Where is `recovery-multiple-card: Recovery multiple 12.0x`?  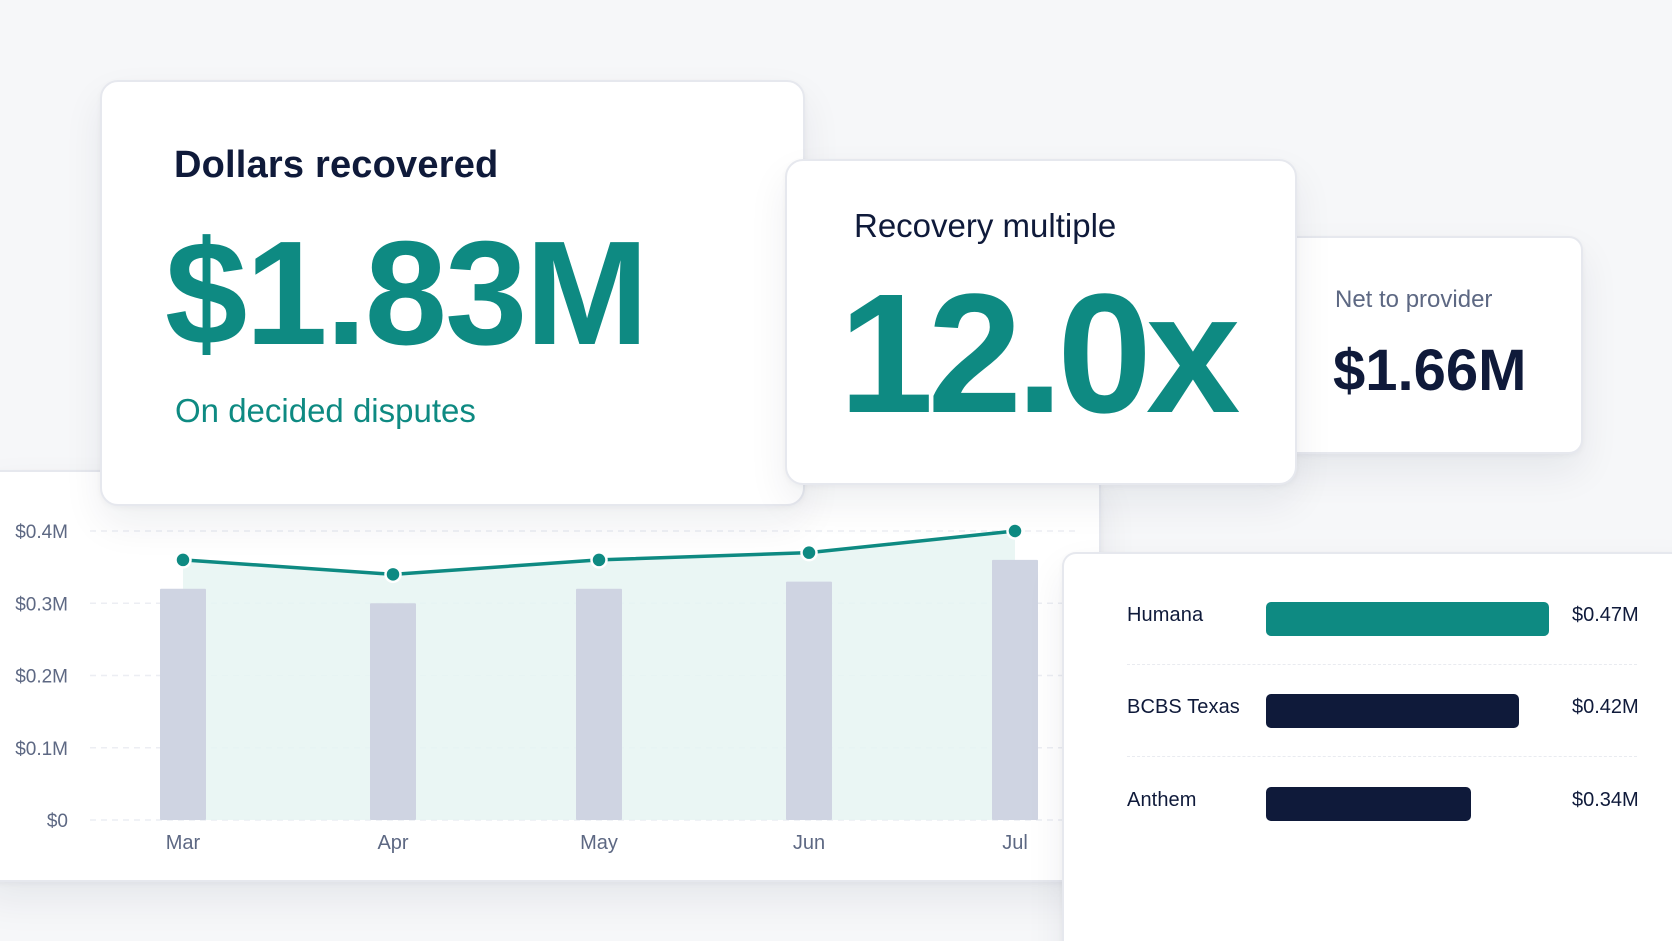
recovery-multiple-card: Recovery multiple 12.0x is located at coordinates (1041, 322).